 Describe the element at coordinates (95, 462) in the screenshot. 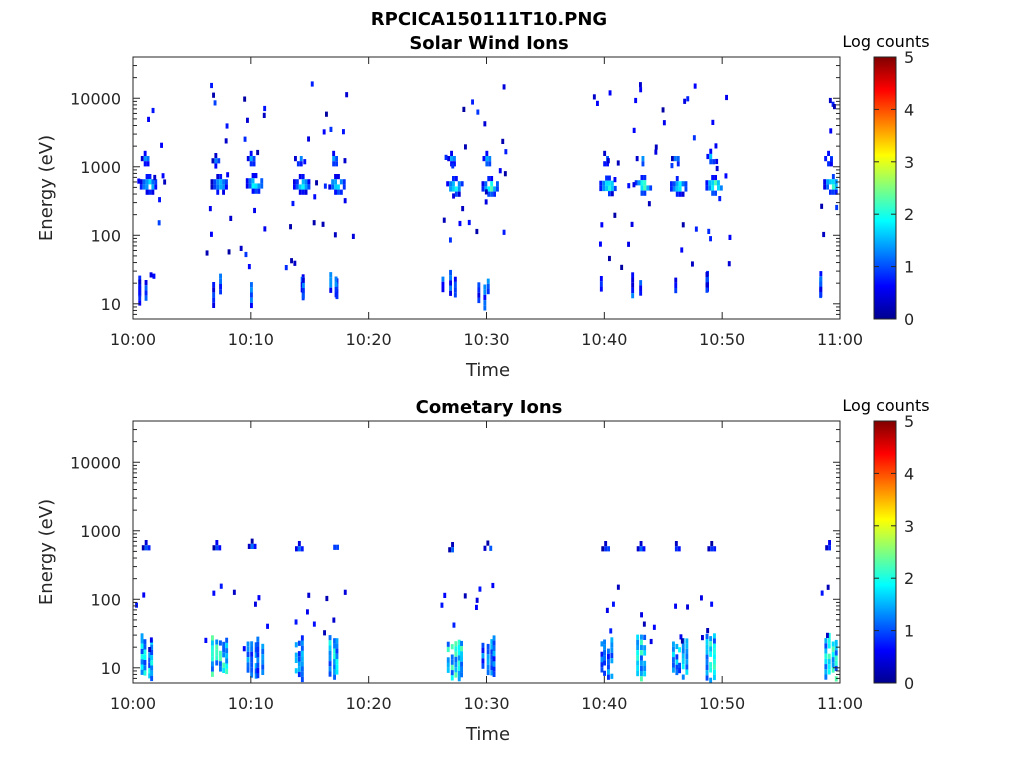

I see `y-tick-label: 10000` at that location.